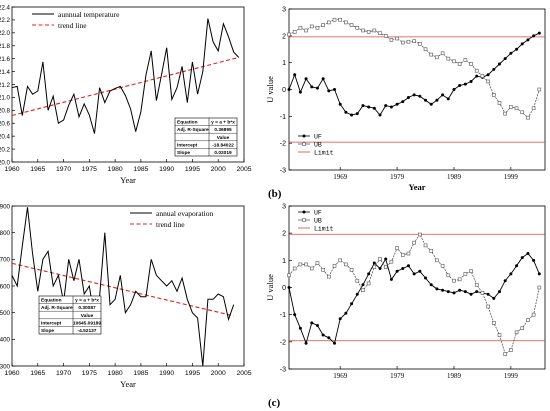  I want to click on temp-ytick-label: 22.0, so click(5, 33).